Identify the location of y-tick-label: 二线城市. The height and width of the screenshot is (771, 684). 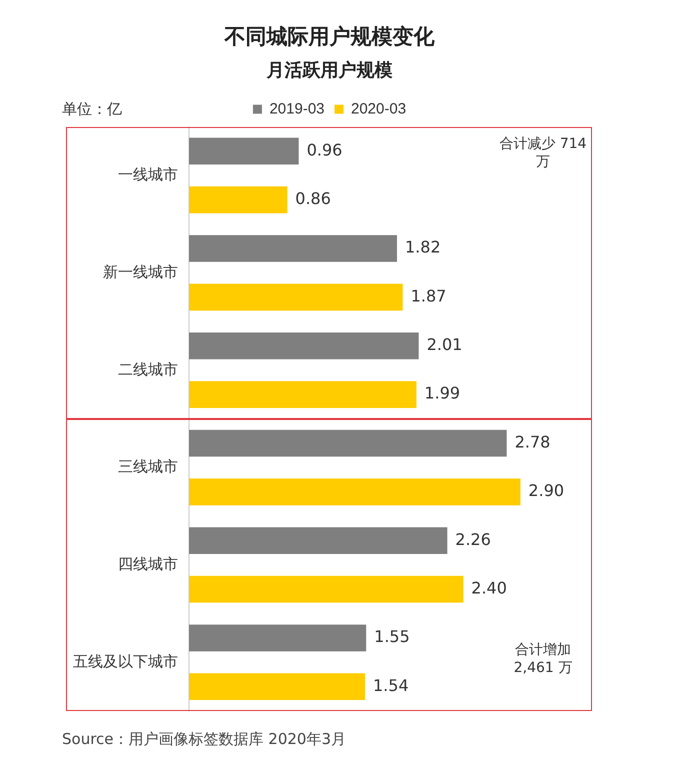
(148, 369).